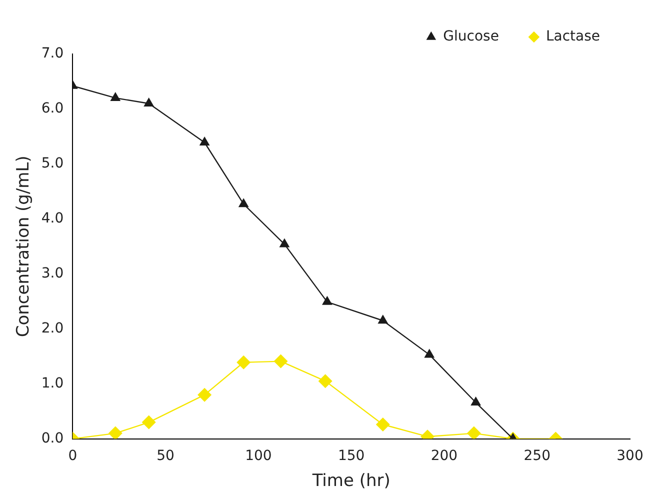  Describe the element at coordinates (52, 438) in the screenshot. I see `y-tick-label: 0.0` at that location.